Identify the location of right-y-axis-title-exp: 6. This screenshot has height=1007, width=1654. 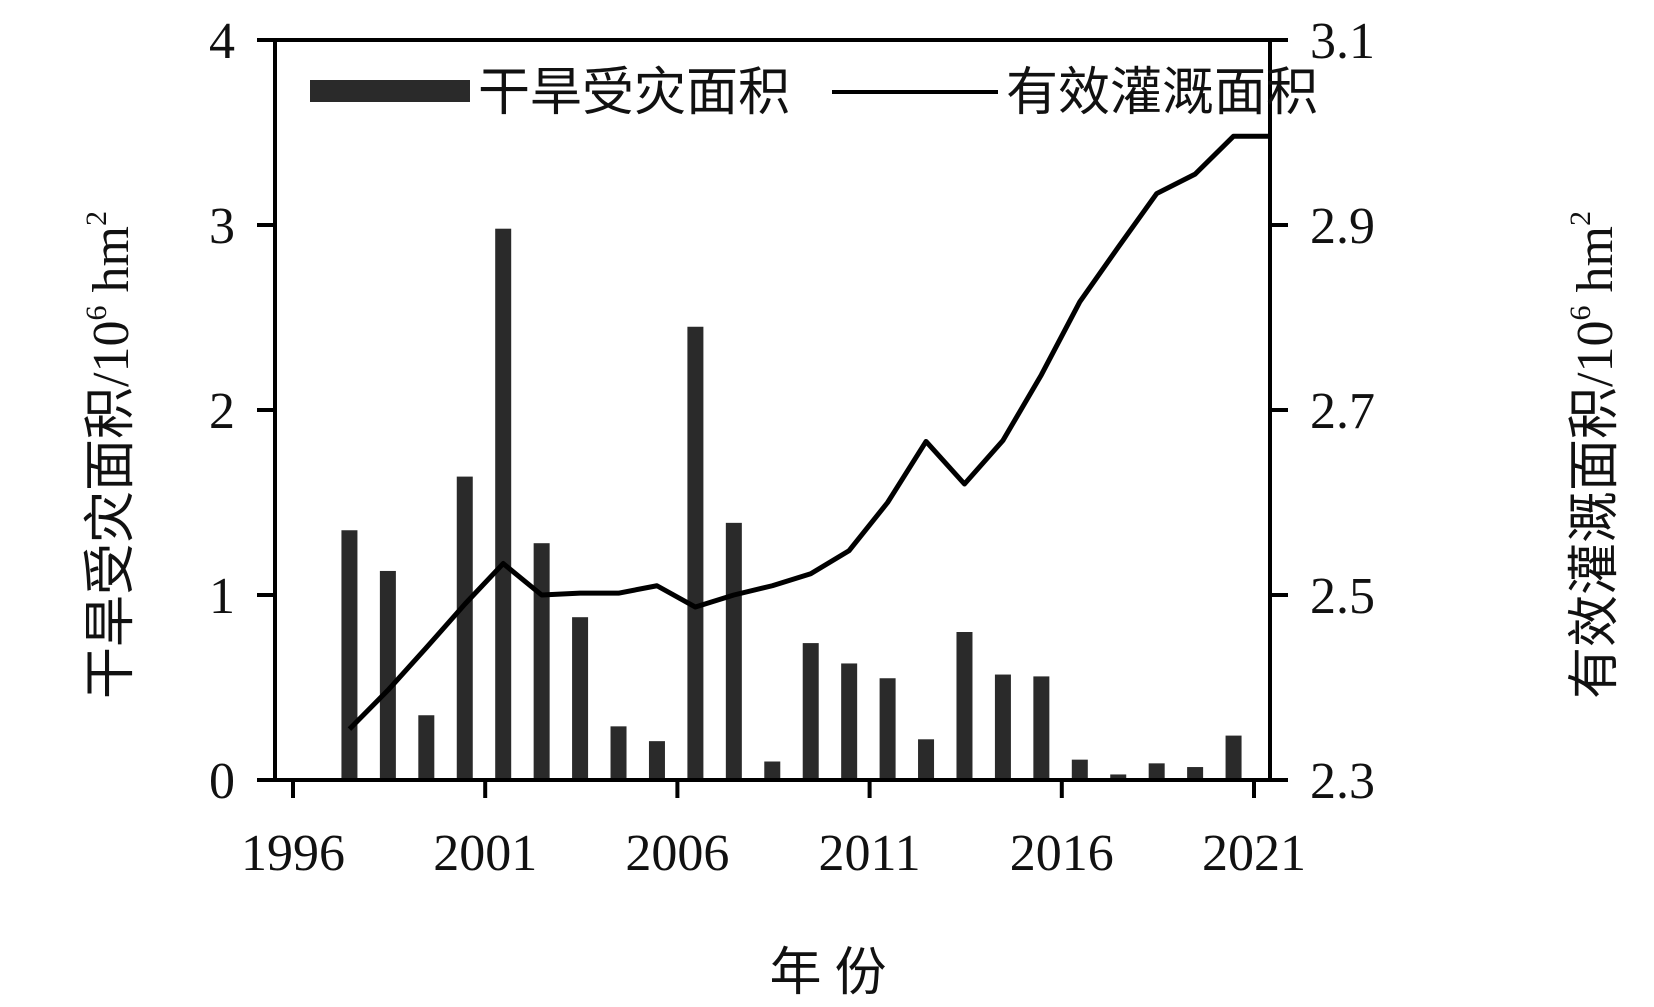
(1580, 313).